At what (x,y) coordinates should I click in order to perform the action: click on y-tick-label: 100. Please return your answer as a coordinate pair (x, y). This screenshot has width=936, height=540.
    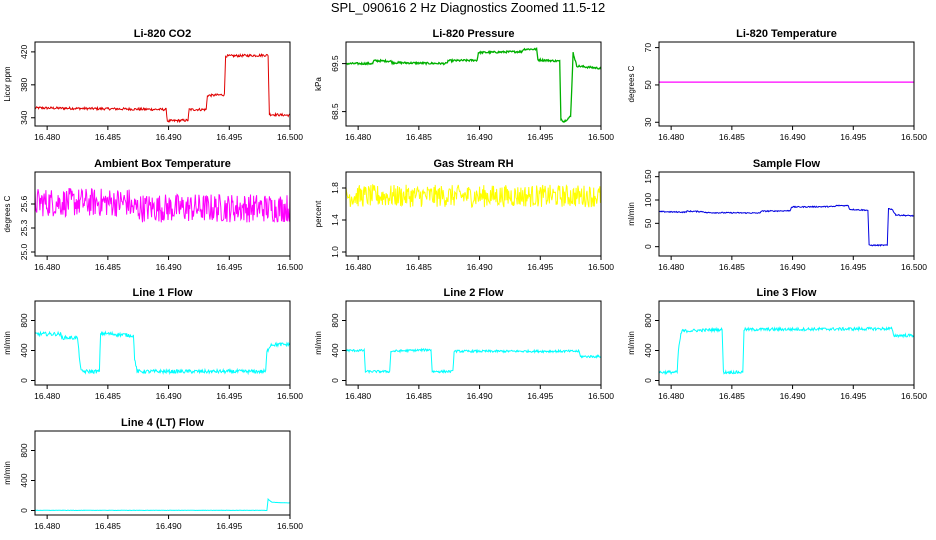
    Looking at the image, I should click on (648, 200).